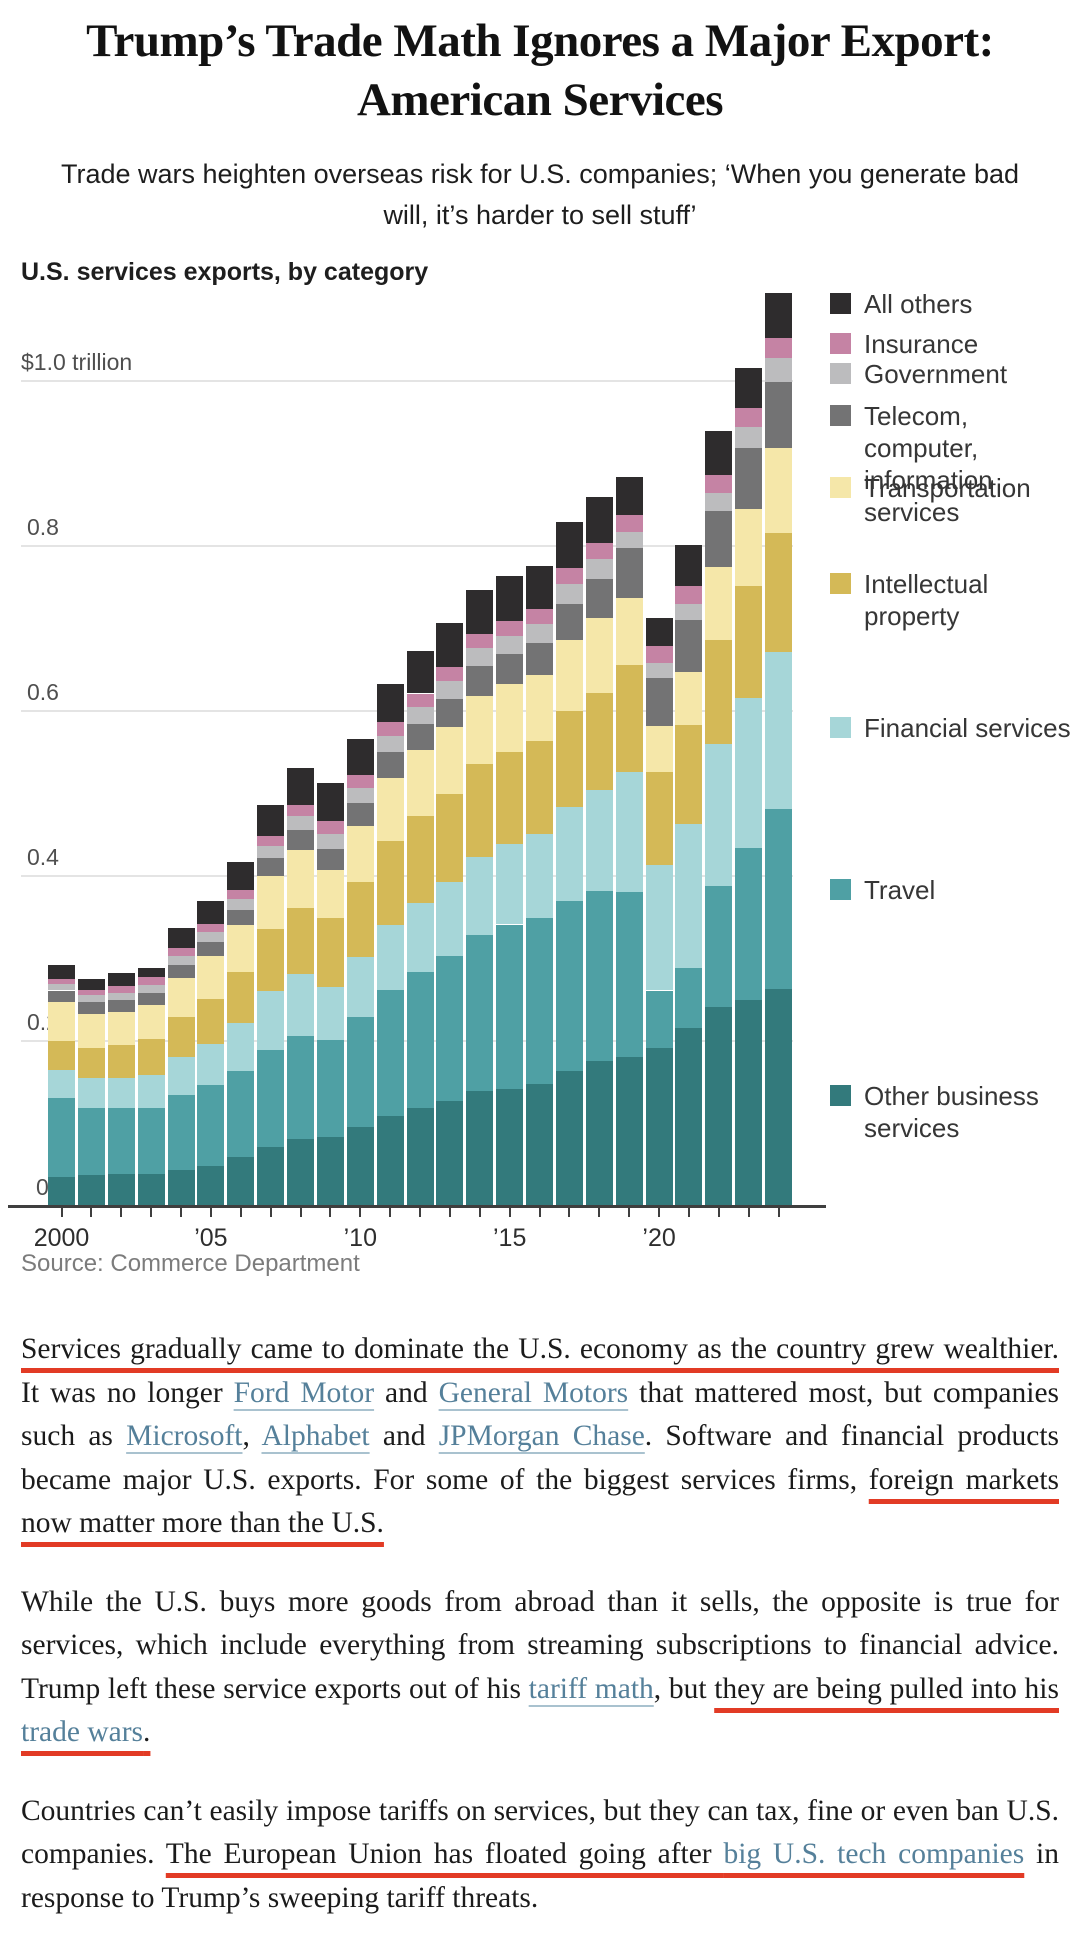 This screenshot has width=1080, height=1955. I want to click on inline-link: Ford Motor, so click(304, 1392).